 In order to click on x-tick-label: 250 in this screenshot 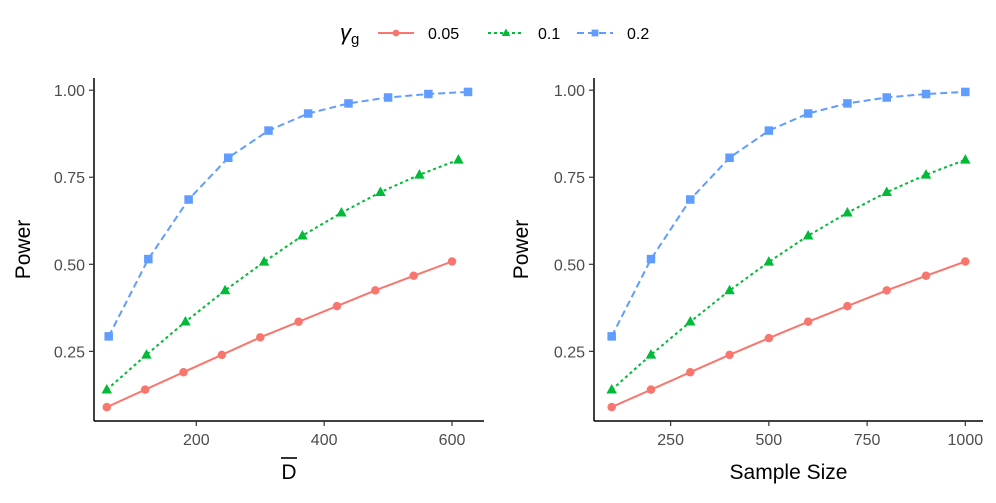, I will do `click(670, 440)`.